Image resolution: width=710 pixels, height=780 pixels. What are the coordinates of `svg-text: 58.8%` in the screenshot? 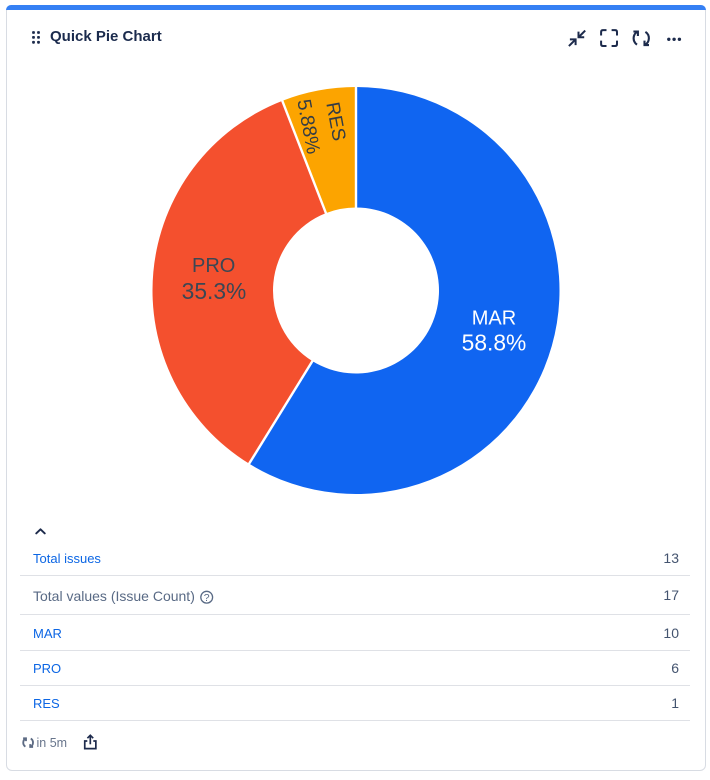 It's located at (494, 343).